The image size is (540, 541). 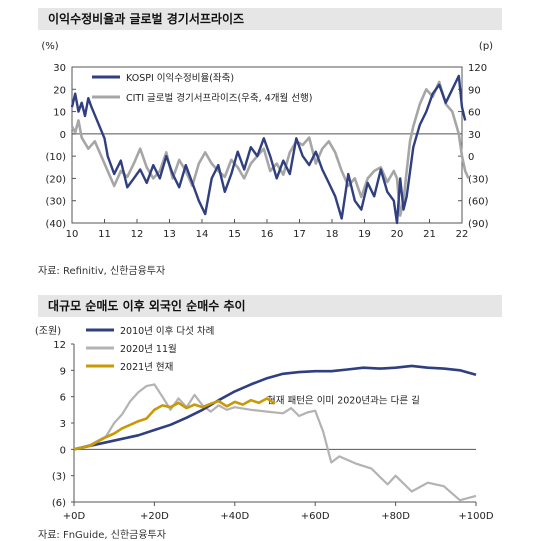 I want to click on x-tick-label: 10, so click(x=72, y=234).